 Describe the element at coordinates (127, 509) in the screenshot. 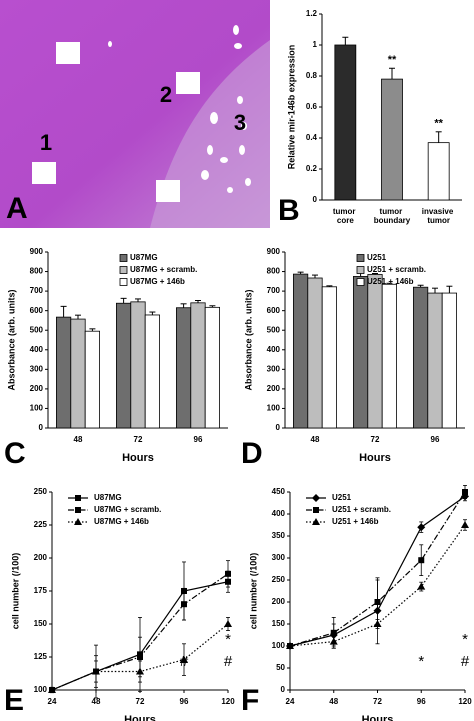

I see `legend-label: U87MG + scramb.` at that location.